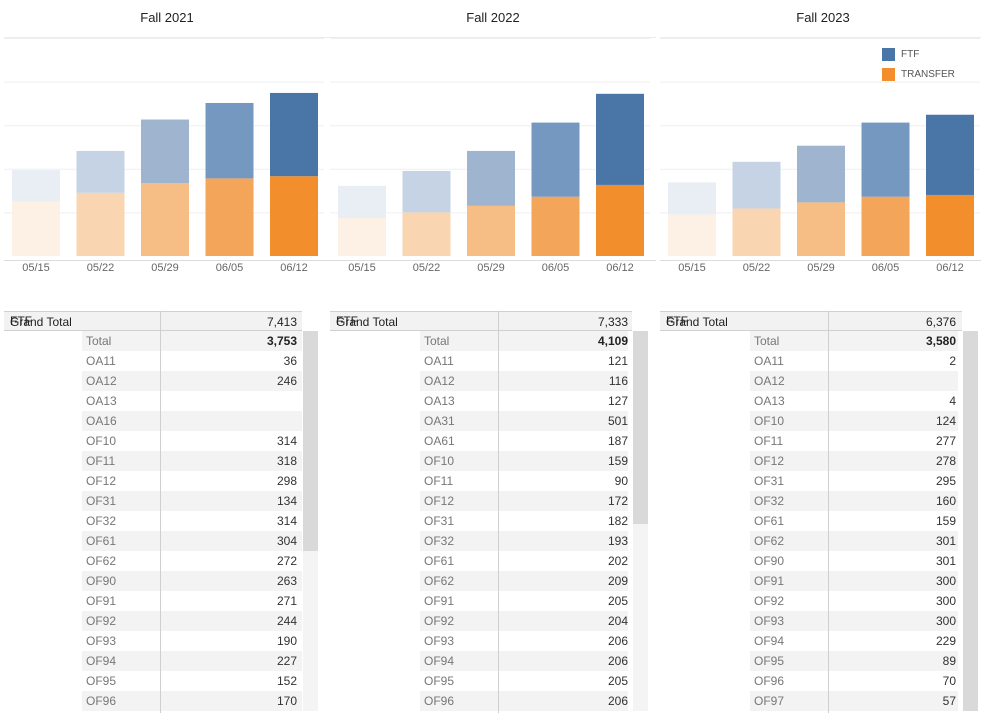 The image size is (981, 713). I want to click on table-row: OF31 295, so click(854, 481).